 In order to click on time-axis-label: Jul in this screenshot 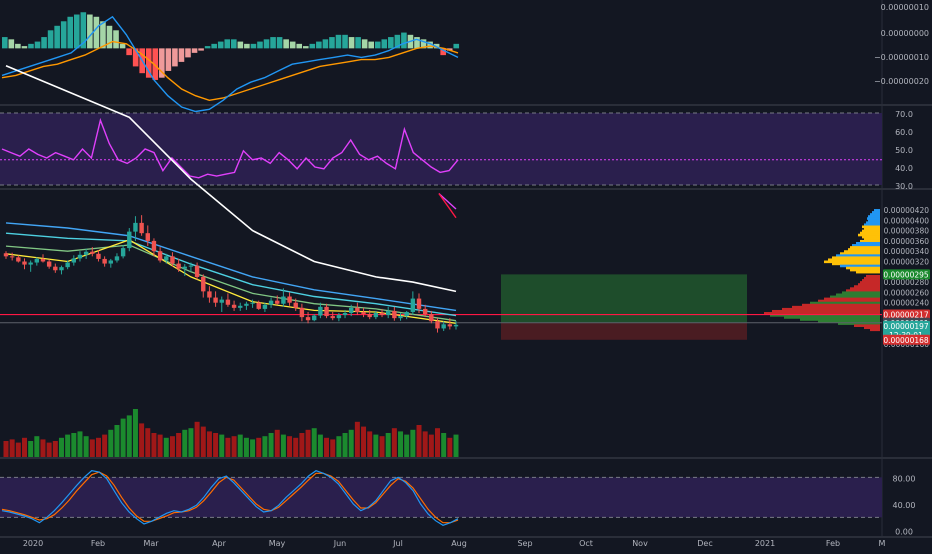, I will do `click(397, 543)`.